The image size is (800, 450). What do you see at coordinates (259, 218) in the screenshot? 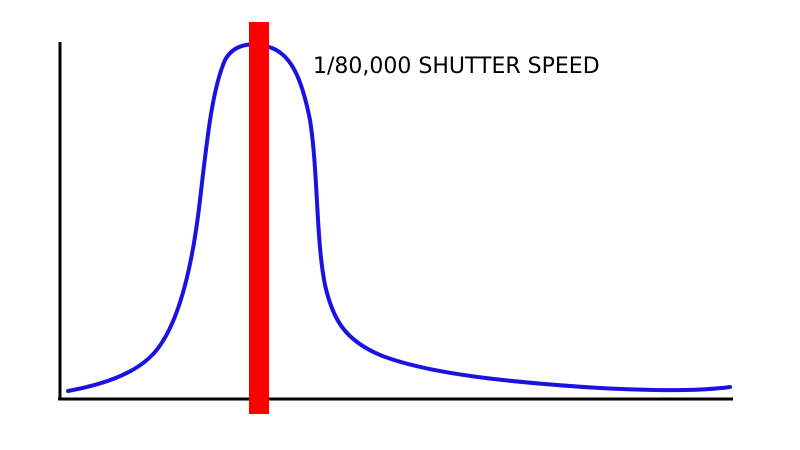
I see `shutter-marker` at bounding box center [259, 218].